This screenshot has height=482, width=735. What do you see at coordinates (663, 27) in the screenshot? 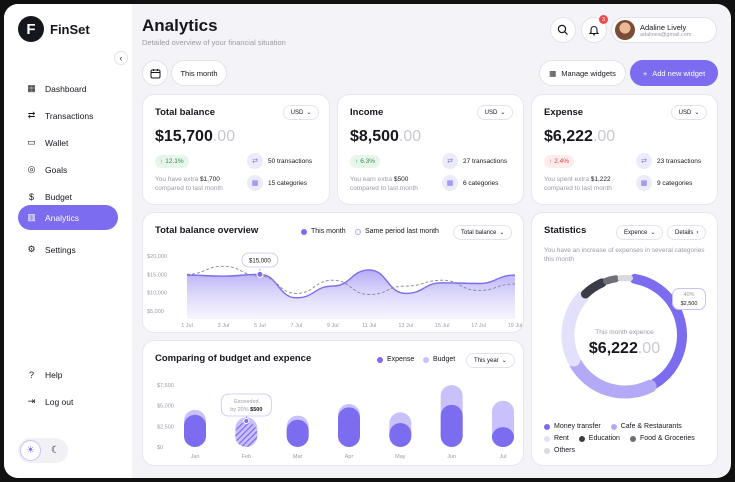
I see `user-name: Adaline Lively` at bounding box center [663, 27].